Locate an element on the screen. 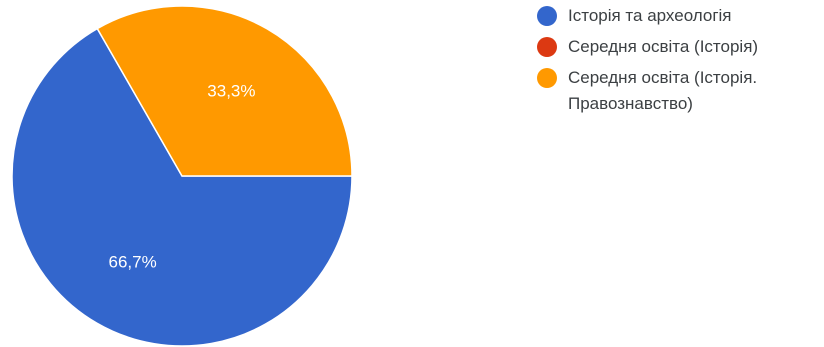 This screenshot has width=824, height=347. slice-label: 66,7% is located at coordinates (133, 261).